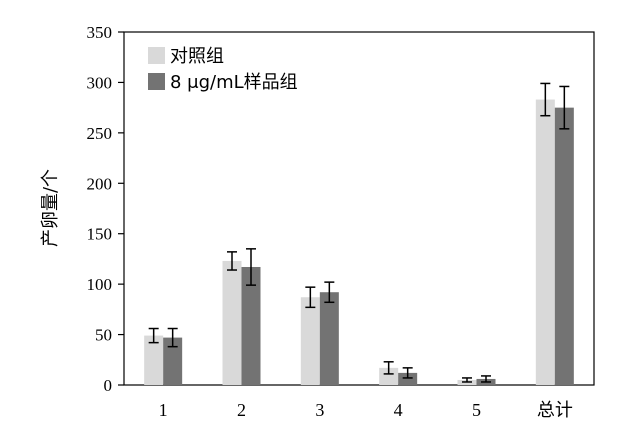 The height and width of the screenshot is (432, 641). I want to click on y-tick-label: 200, so click(100, 183).